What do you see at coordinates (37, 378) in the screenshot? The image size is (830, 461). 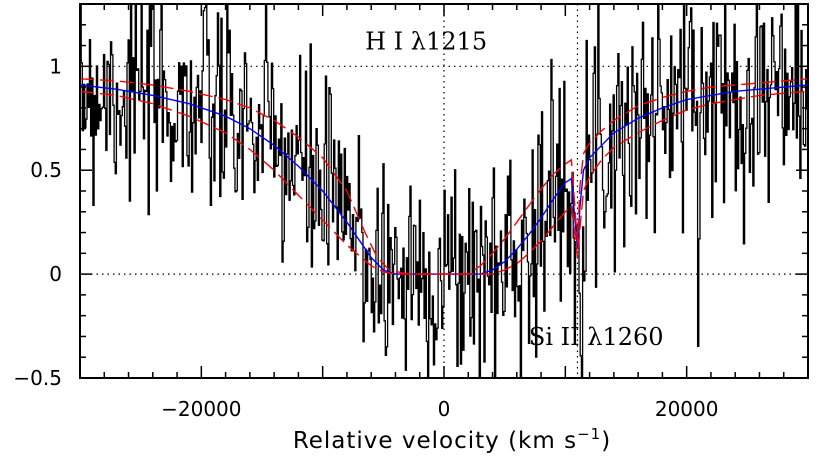 I see `y-tick-label: −0.5` at bounding box center [37, 378].